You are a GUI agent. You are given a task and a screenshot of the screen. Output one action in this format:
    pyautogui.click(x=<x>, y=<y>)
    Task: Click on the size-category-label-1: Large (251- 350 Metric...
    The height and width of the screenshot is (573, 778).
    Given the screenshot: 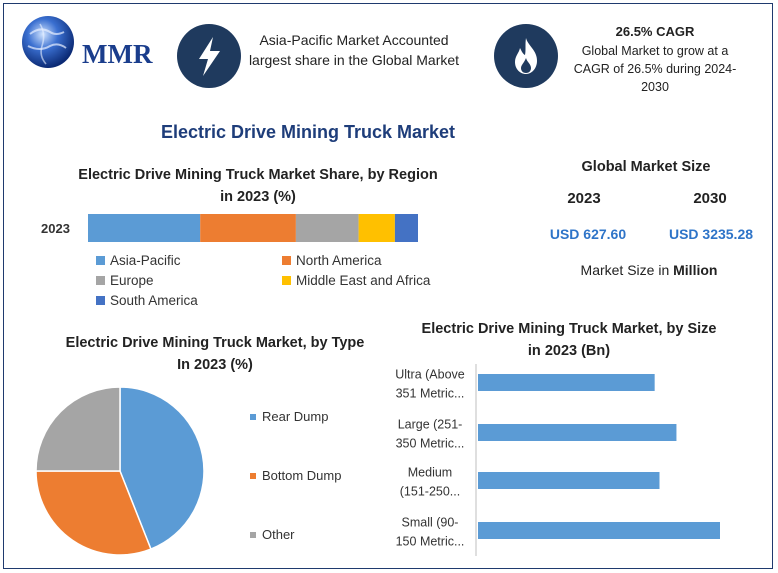 What is the action you would take?
    pyautogui.click(x=430, y=434)
    